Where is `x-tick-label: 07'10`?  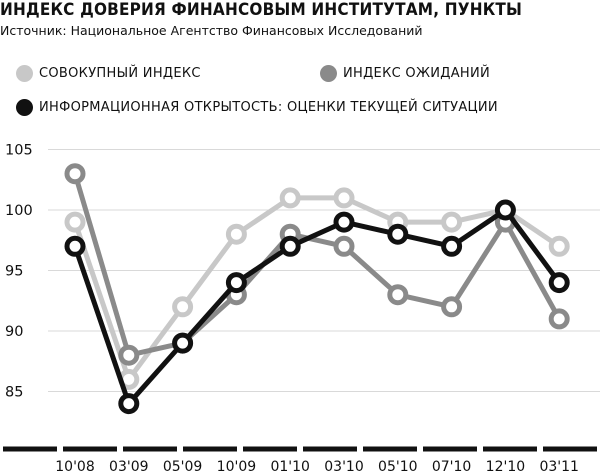
x-tick-label: 07'10 is located at coordinates (451, 466).